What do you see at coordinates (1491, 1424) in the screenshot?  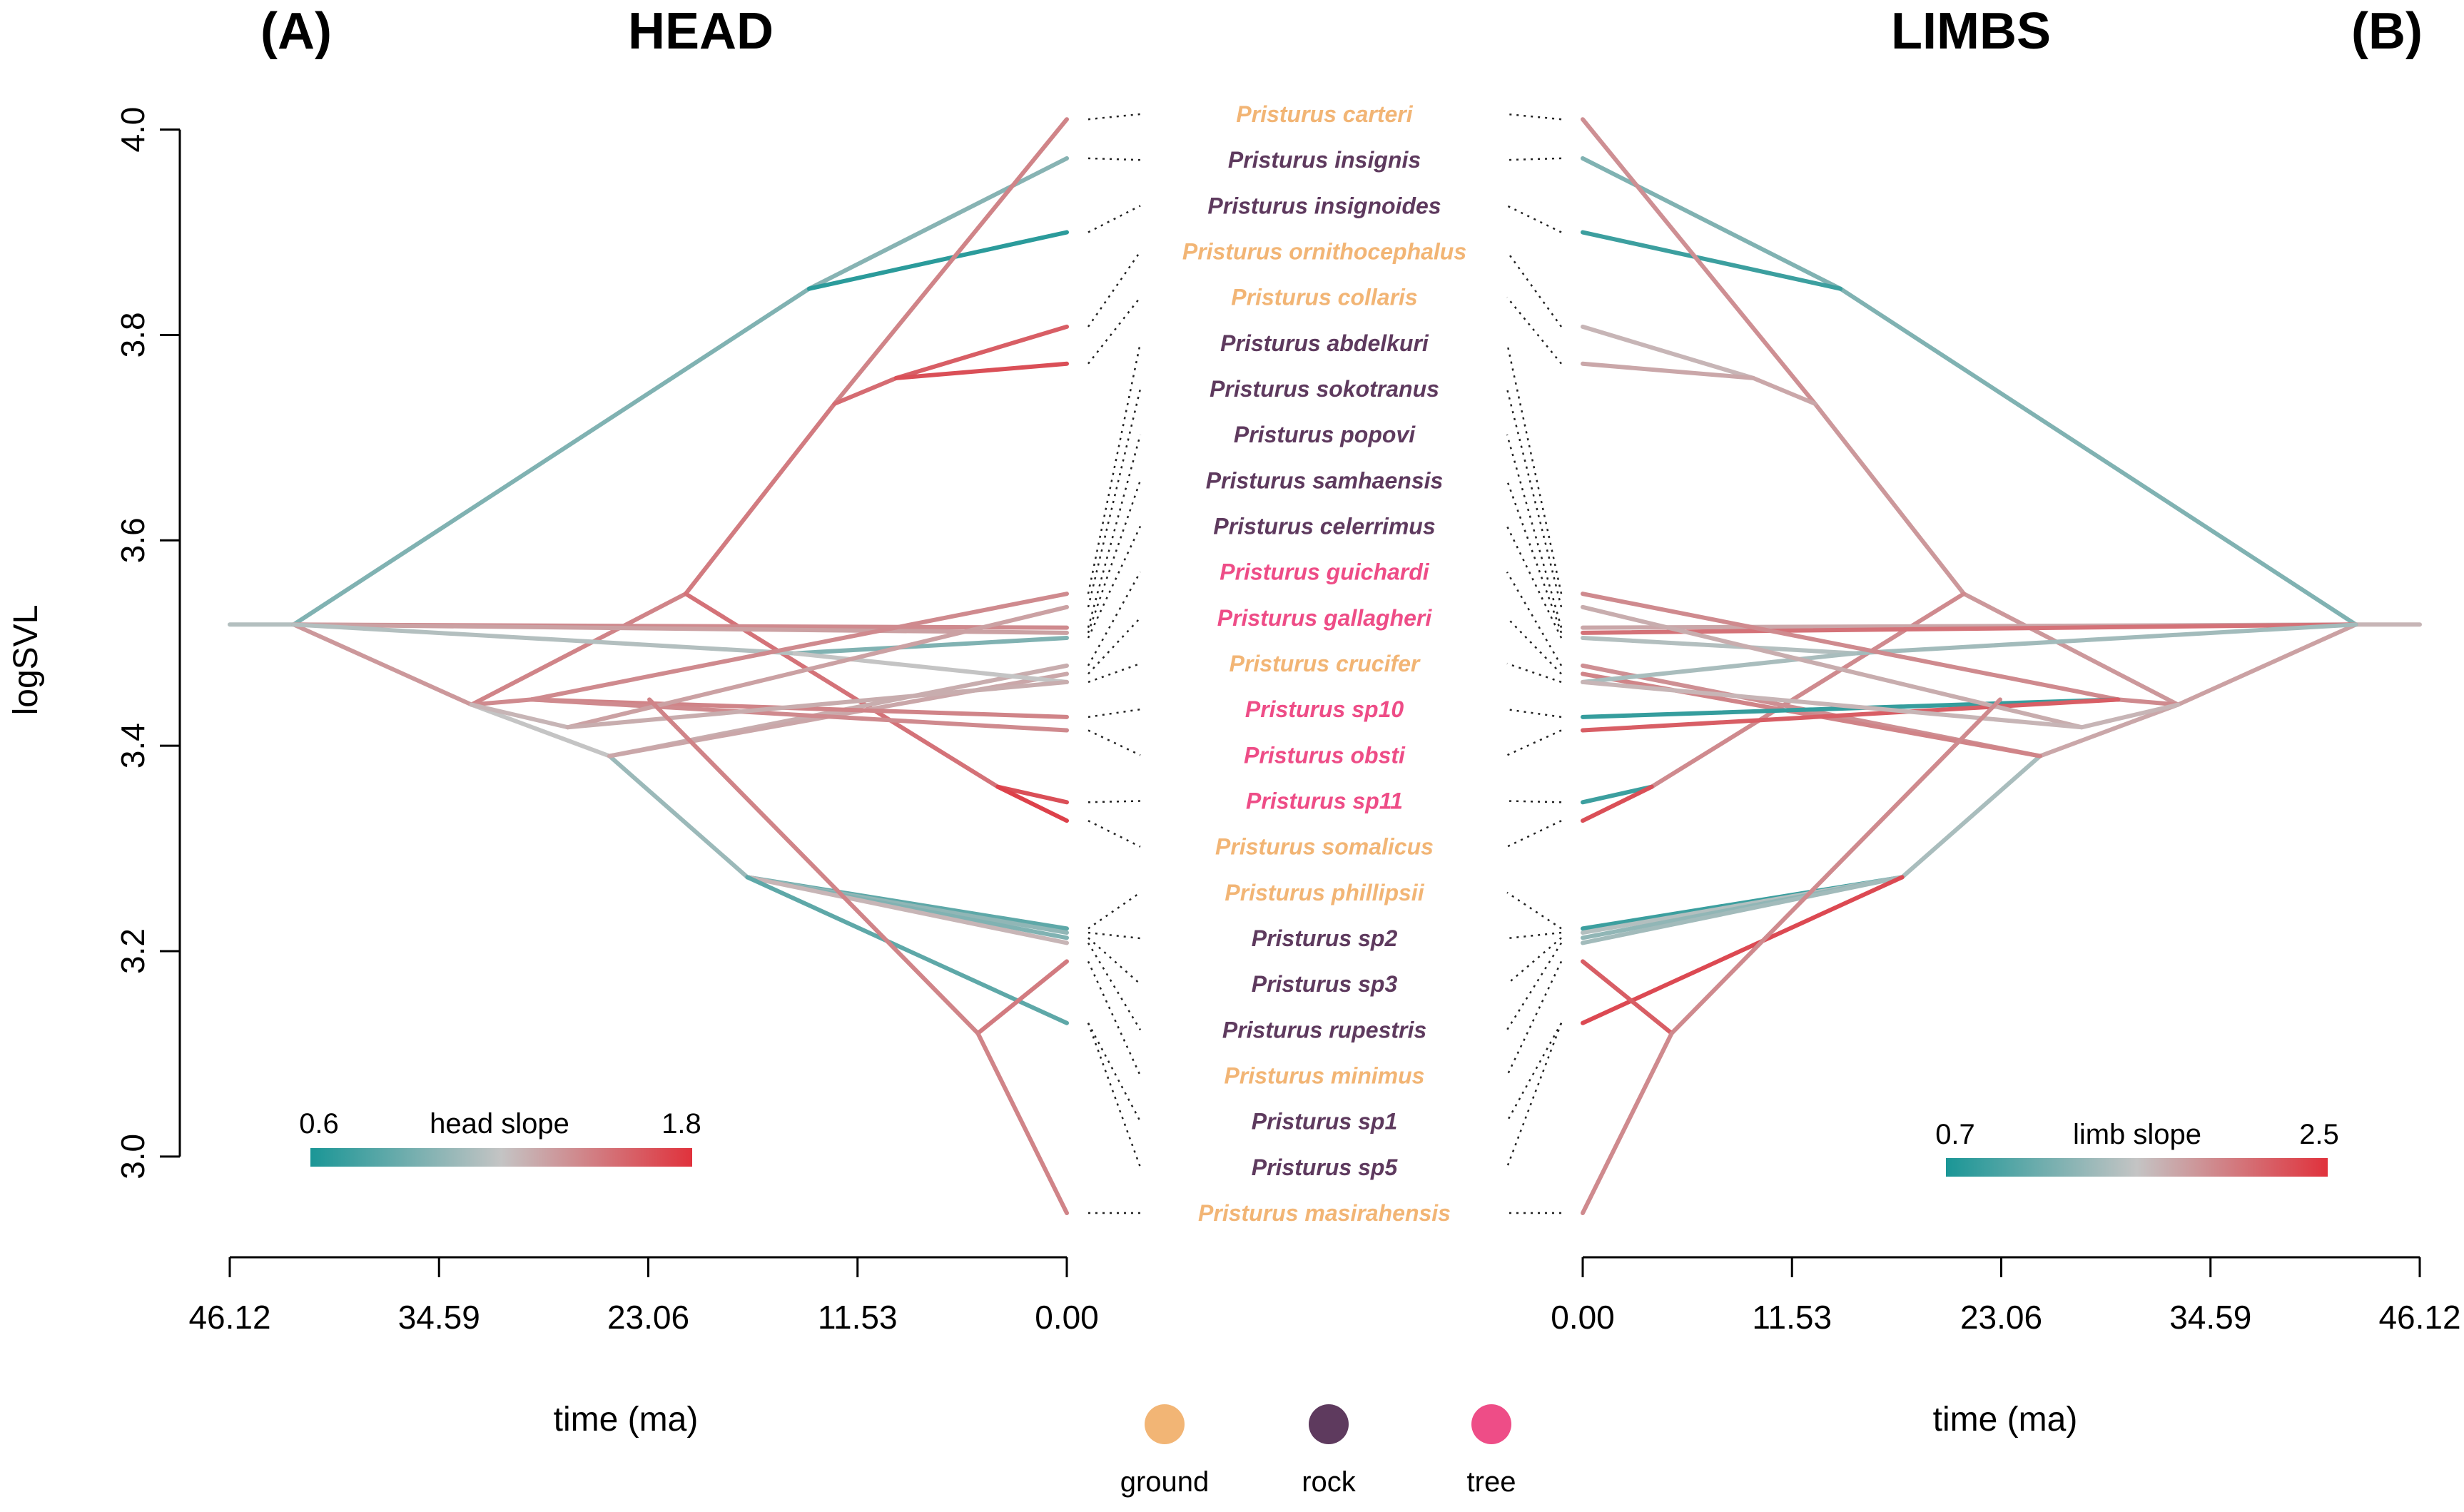 I see `legend-swatch-tree` at bounding box center [1491, 1424].